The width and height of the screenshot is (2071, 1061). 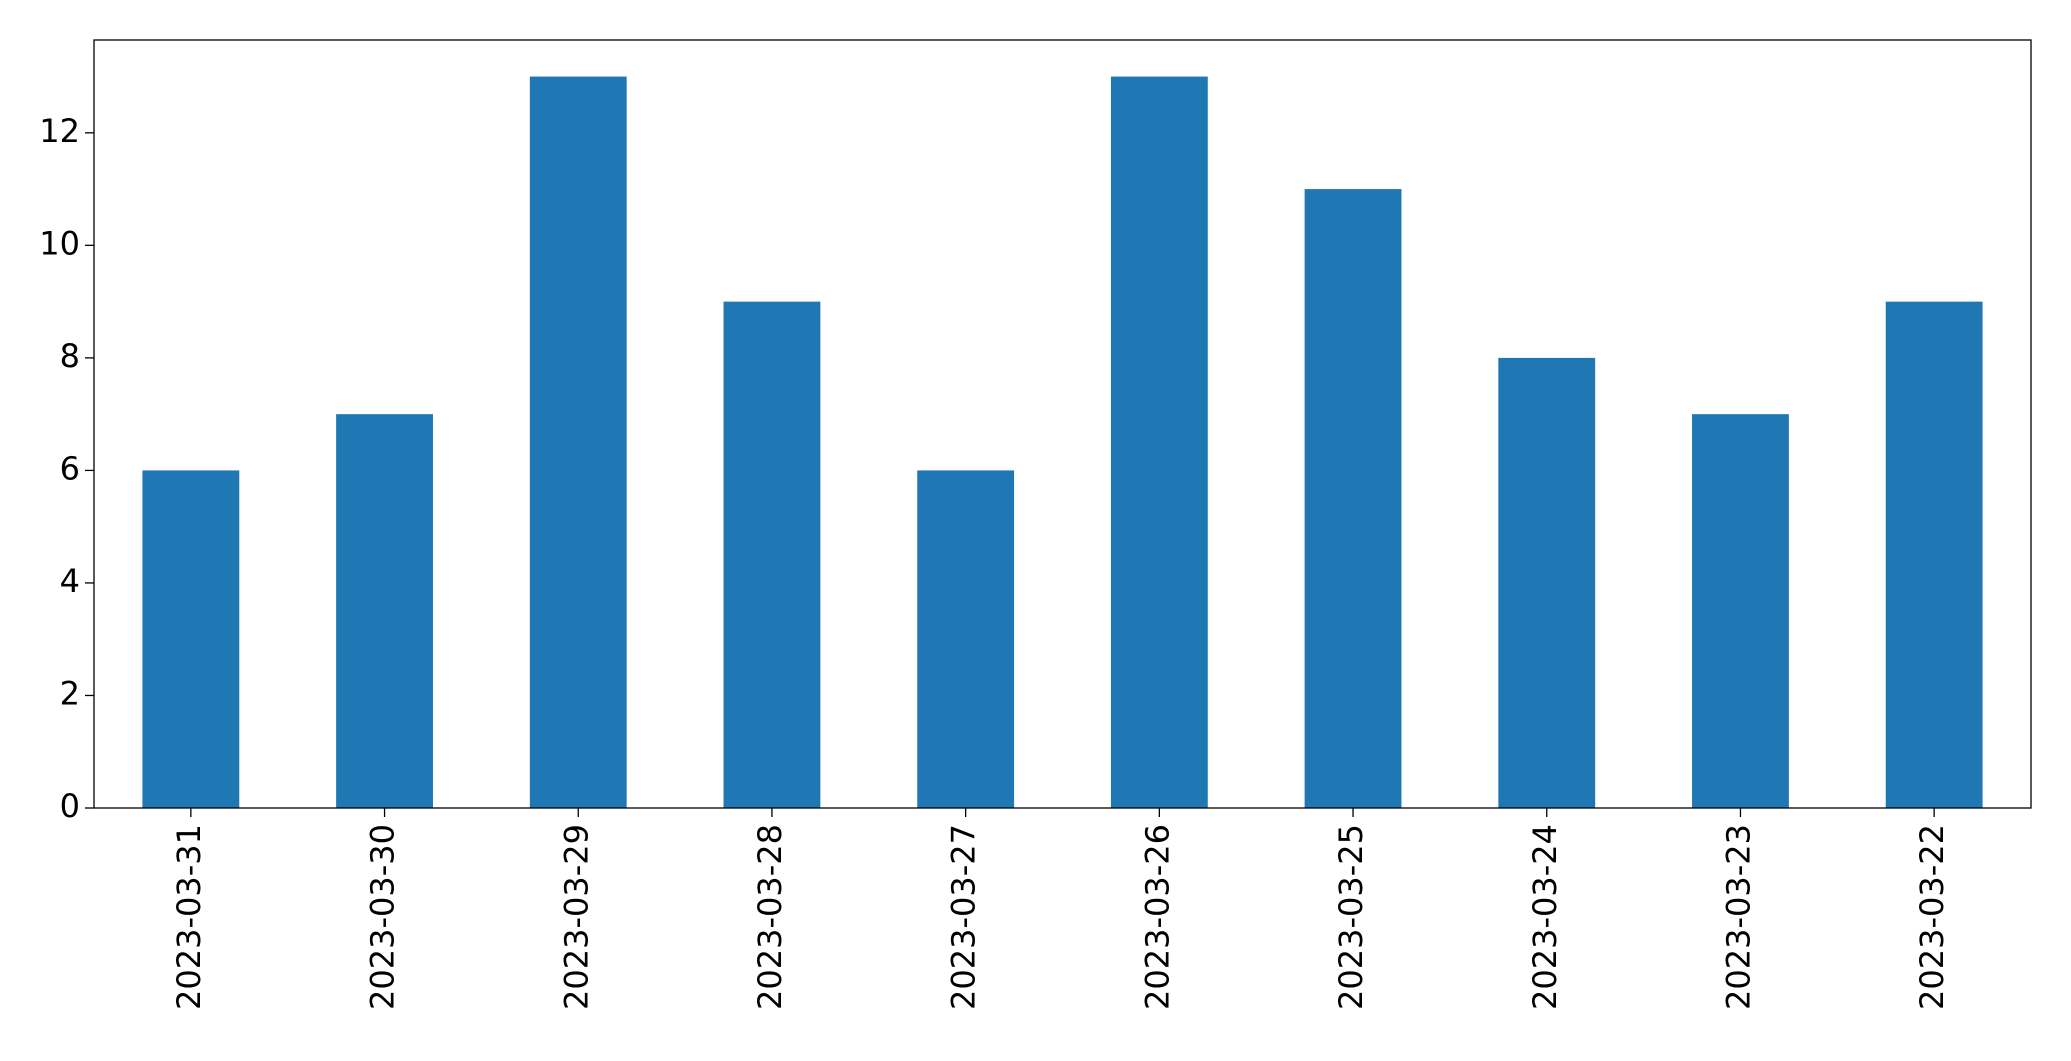 What do you see at coordinates (59, 243) in the screenshot?
I see `y-tick-label: 10` at bounding box center [59, 243].